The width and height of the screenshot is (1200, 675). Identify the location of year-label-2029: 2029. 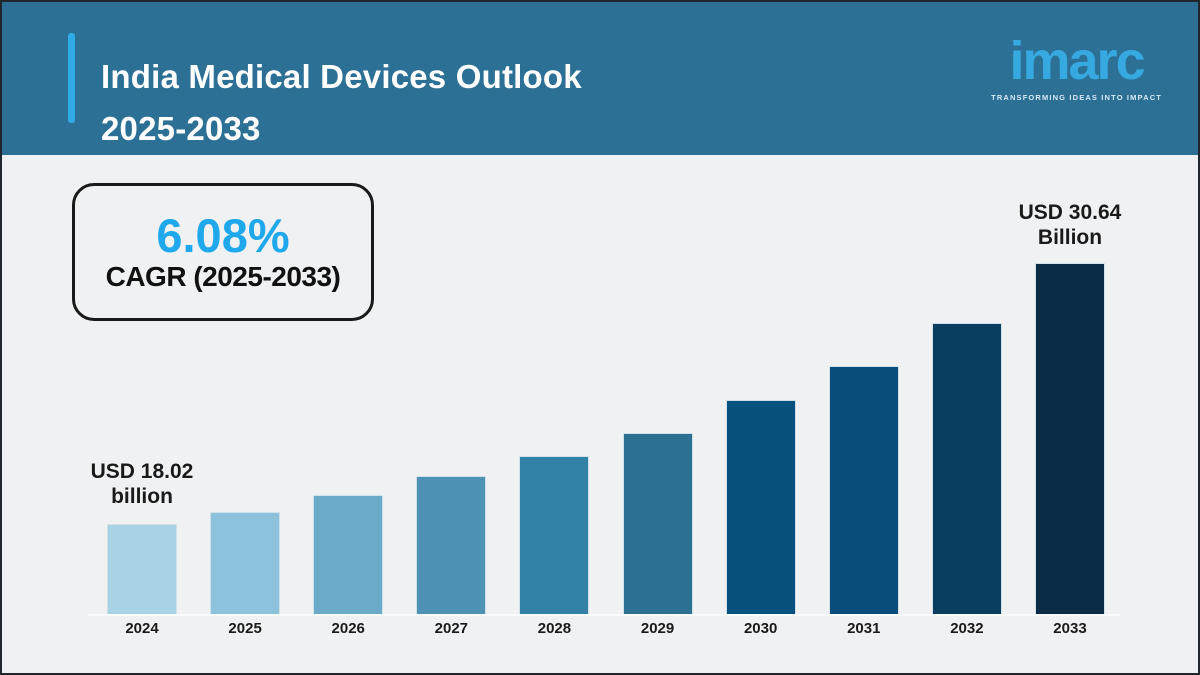
(657, 628).